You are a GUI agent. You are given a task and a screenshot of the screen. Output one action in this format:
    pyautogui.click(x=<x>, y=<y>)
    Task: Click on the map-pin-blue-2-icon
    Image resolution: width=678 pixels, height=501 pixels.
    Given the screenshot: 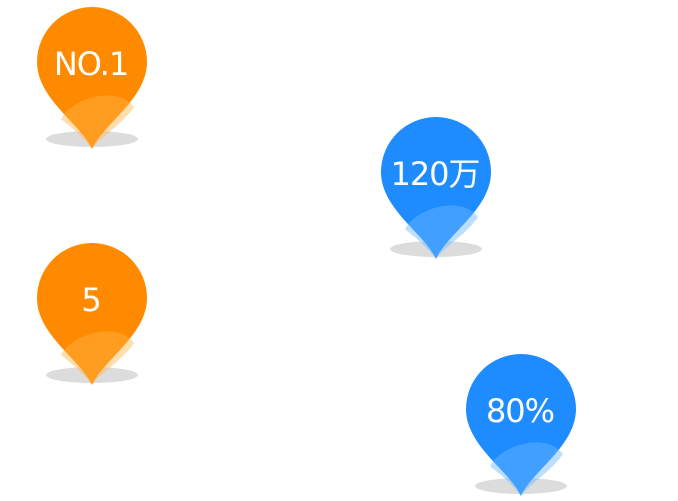 What is the action you would take?
    pyautogui.click(x=521, y=425)
    